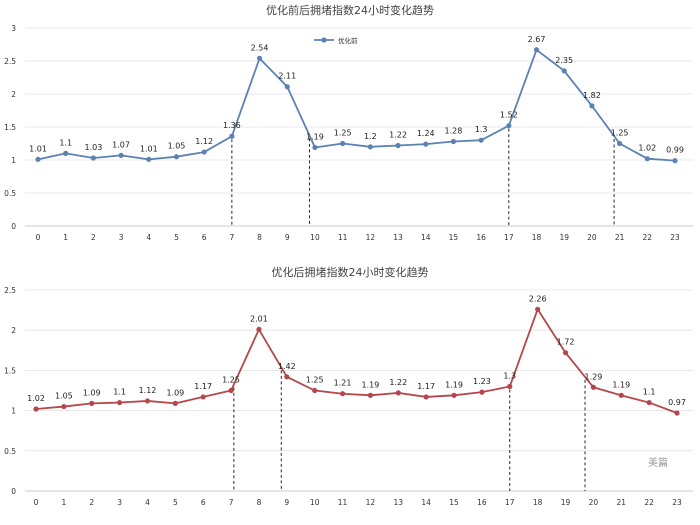 This screenshot has height=525, width=700. Describe the element at coordinates (121, 144) in the screenshot. I see `data-label: 1.07` at that location.